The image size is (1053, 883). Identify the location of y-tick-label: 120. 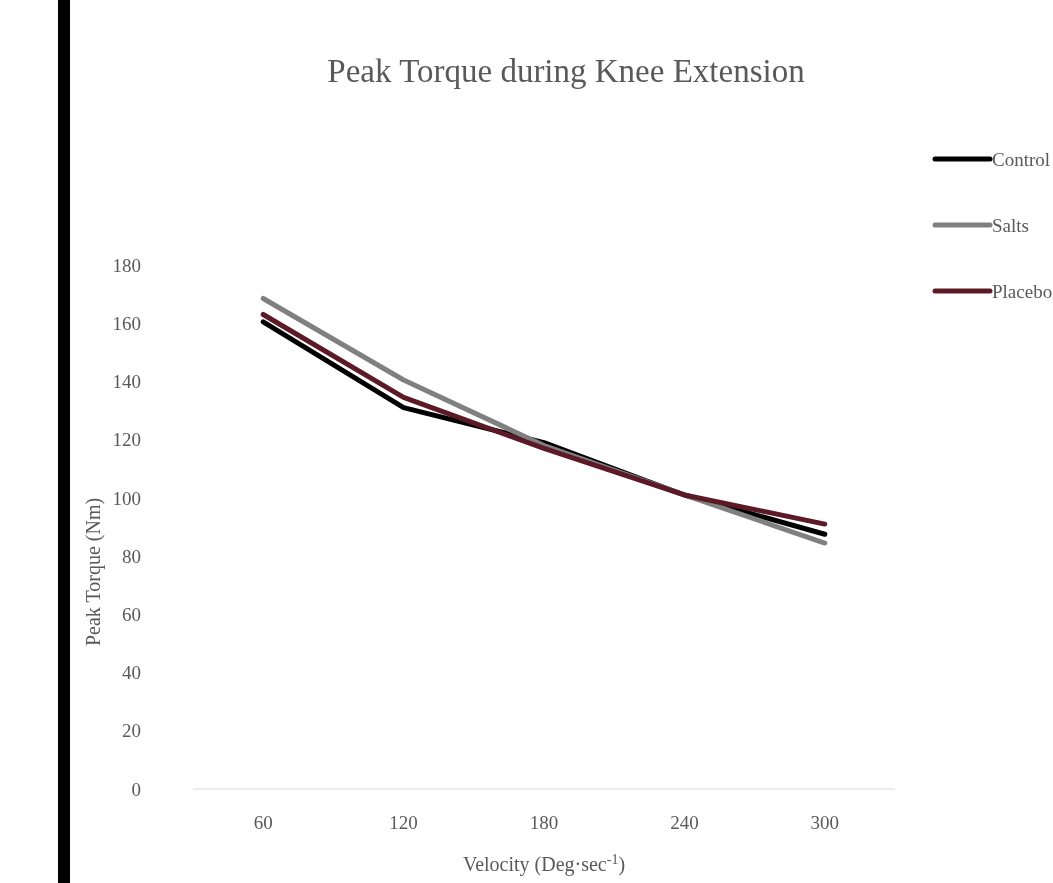
(126, 440).